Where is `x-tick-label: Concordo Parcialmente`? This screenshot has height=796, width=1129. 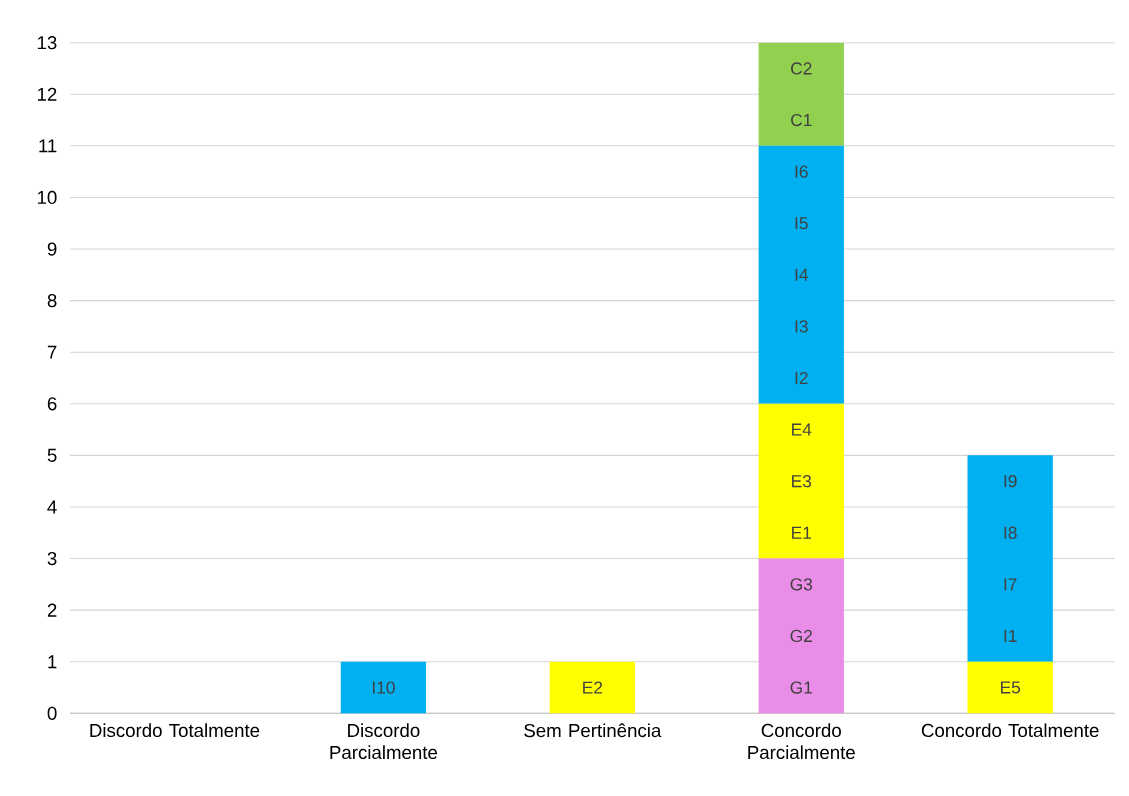 x-tick-label: Concordo Parcialmente is located at coordinates (801, 741).